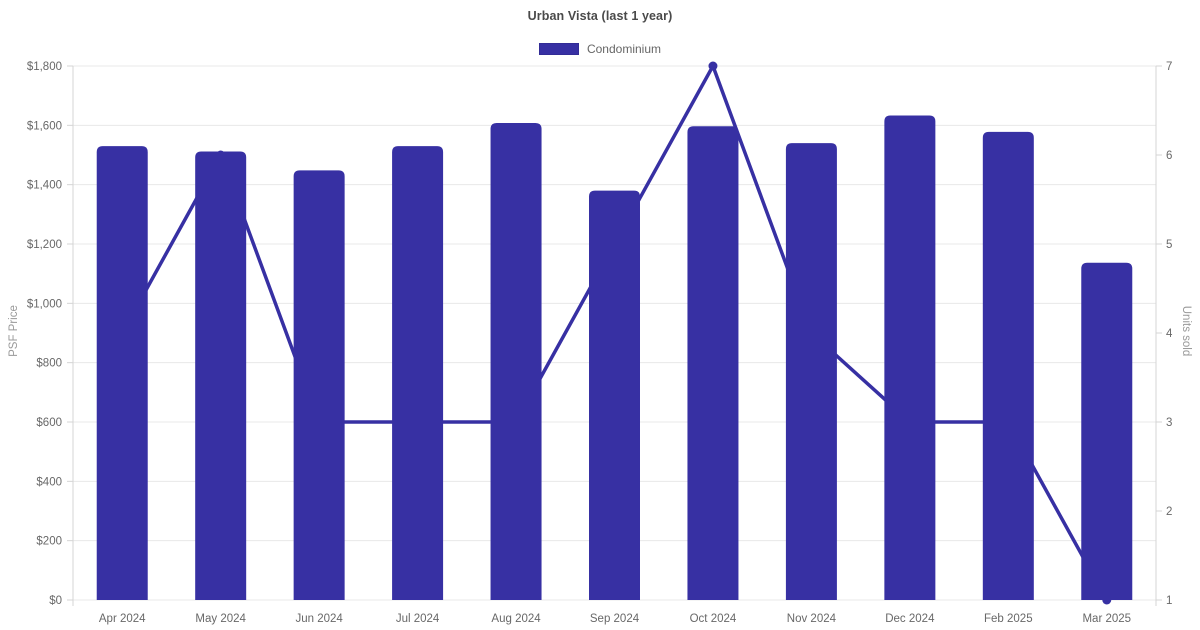 The height and width of the screenshot is (630, 1200). What do you see at coordinates (122, 373) in the screenshot?
I see `bar-Apr 2024` at bounding box center [122, 373].